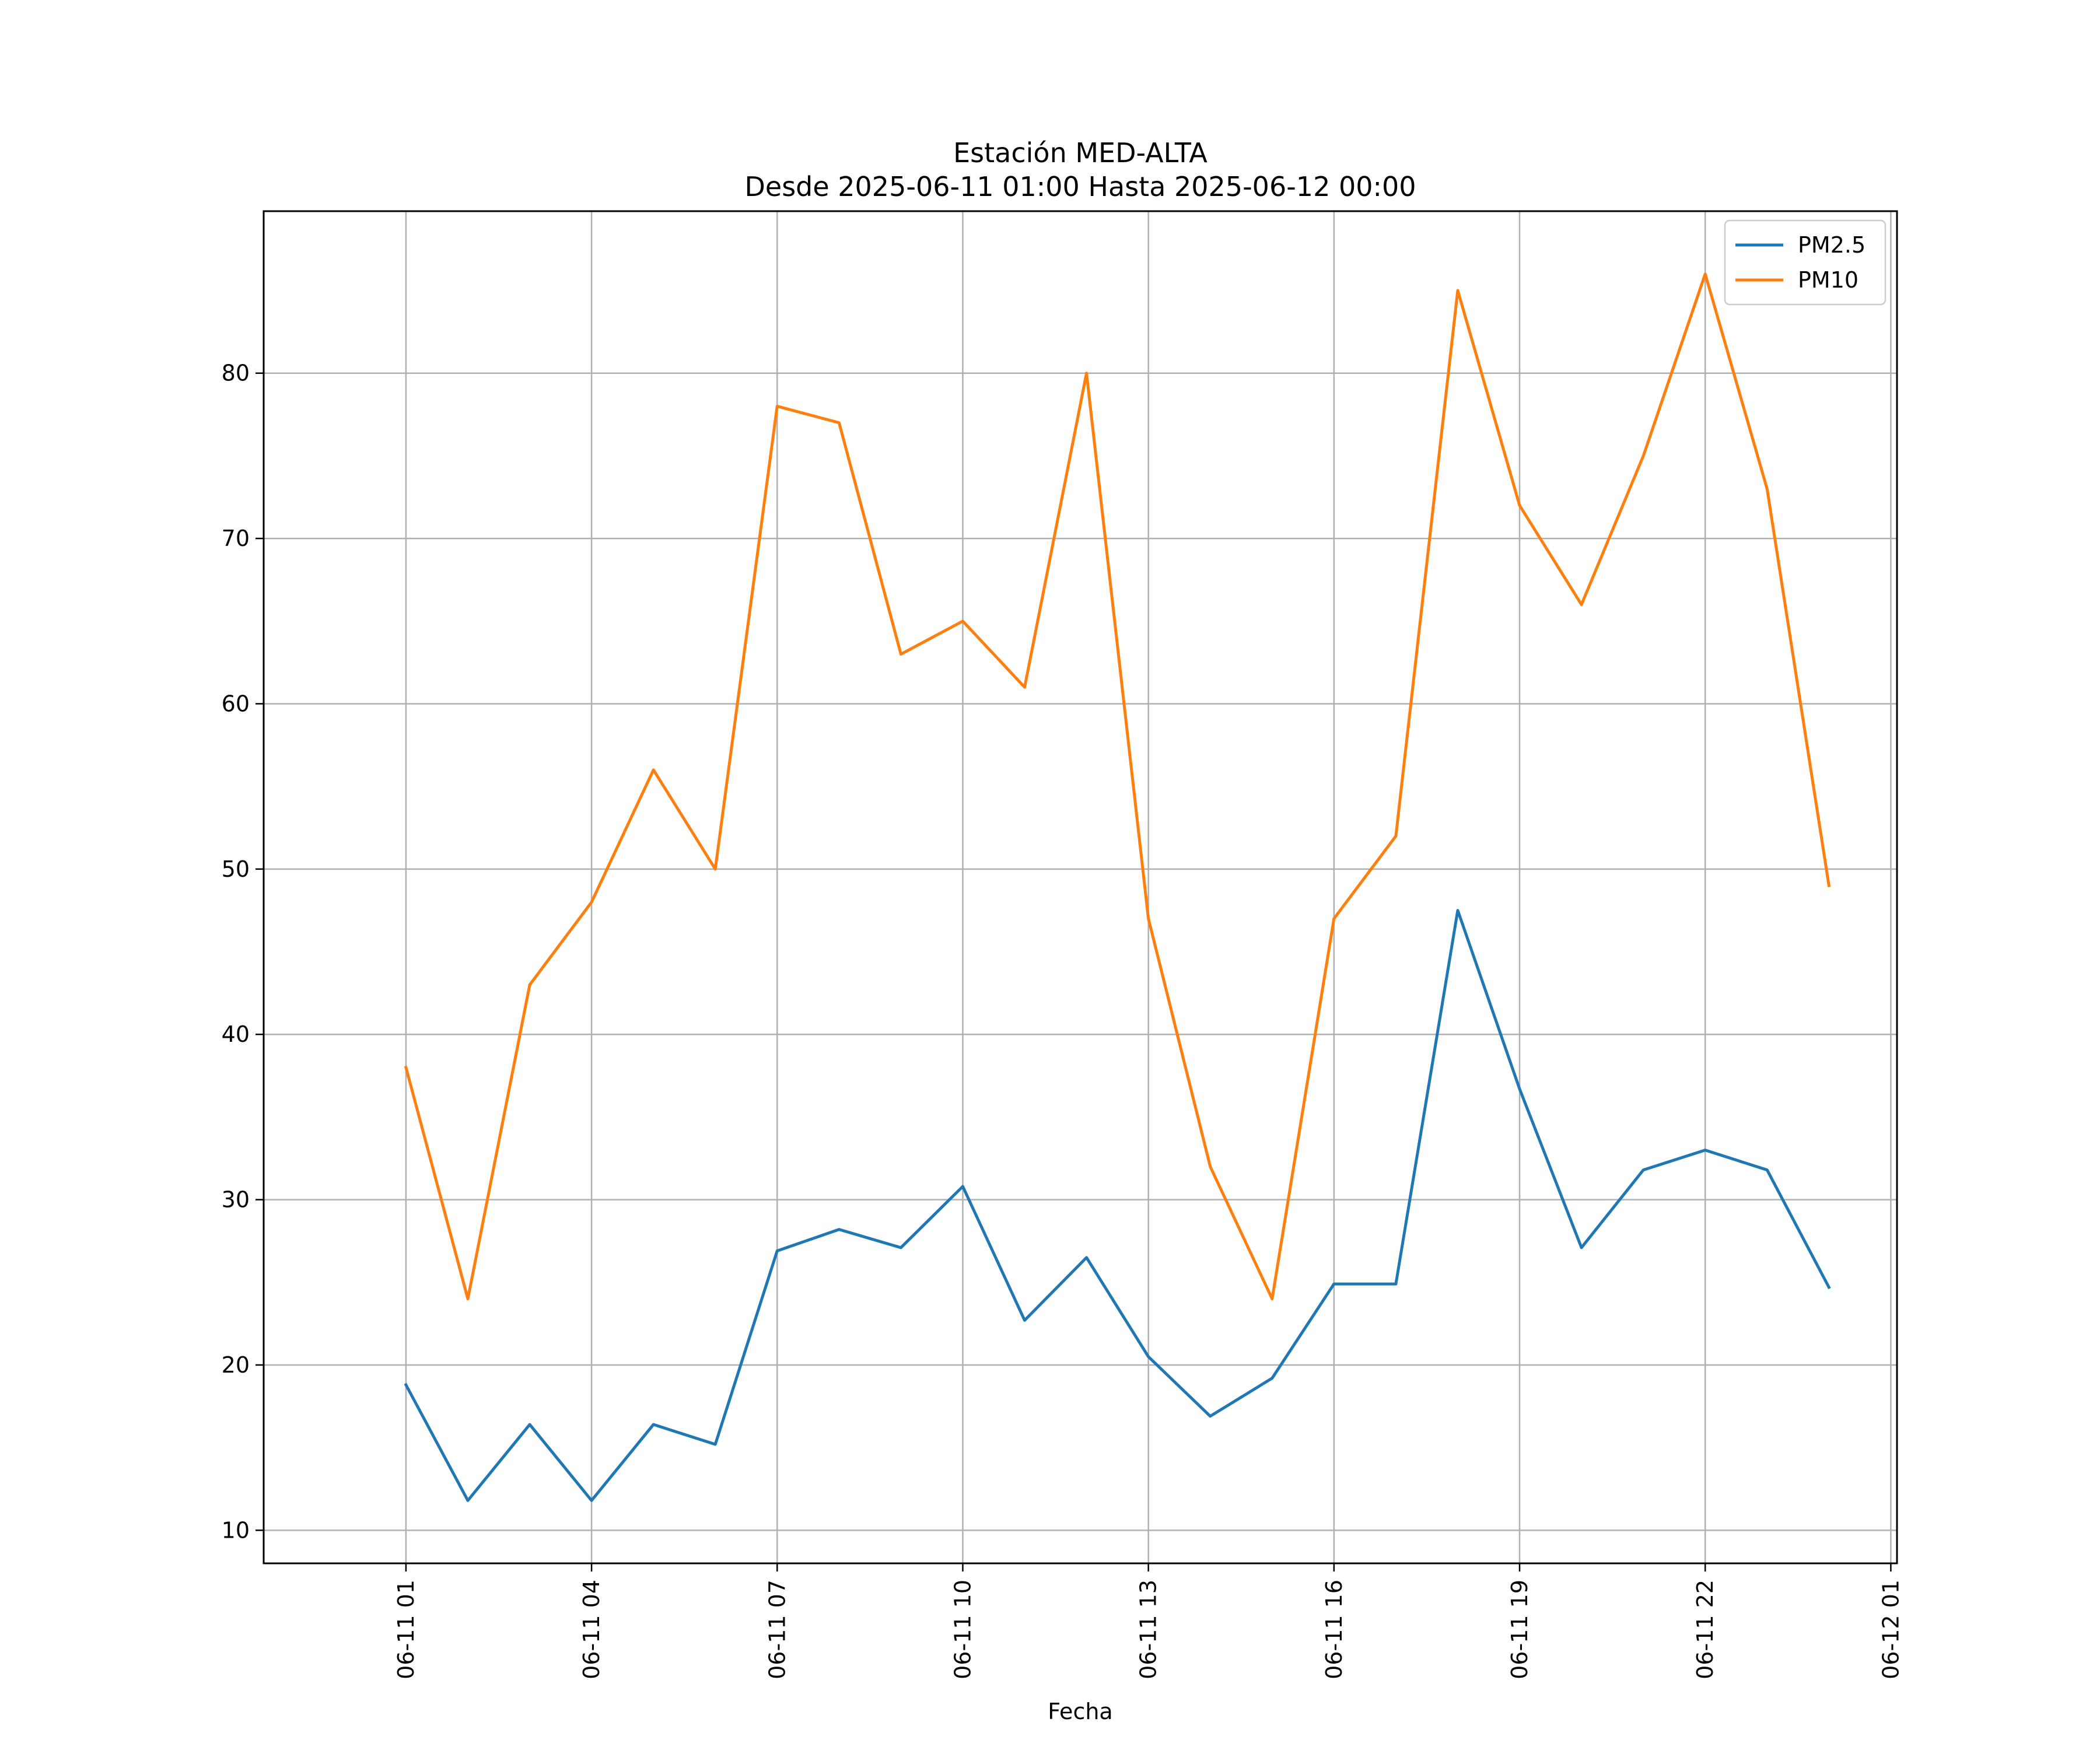  Describe the element at coordinates (1080, 153) in the screenshot. I see `chart-title: Estación MED-ALTA` at that location.